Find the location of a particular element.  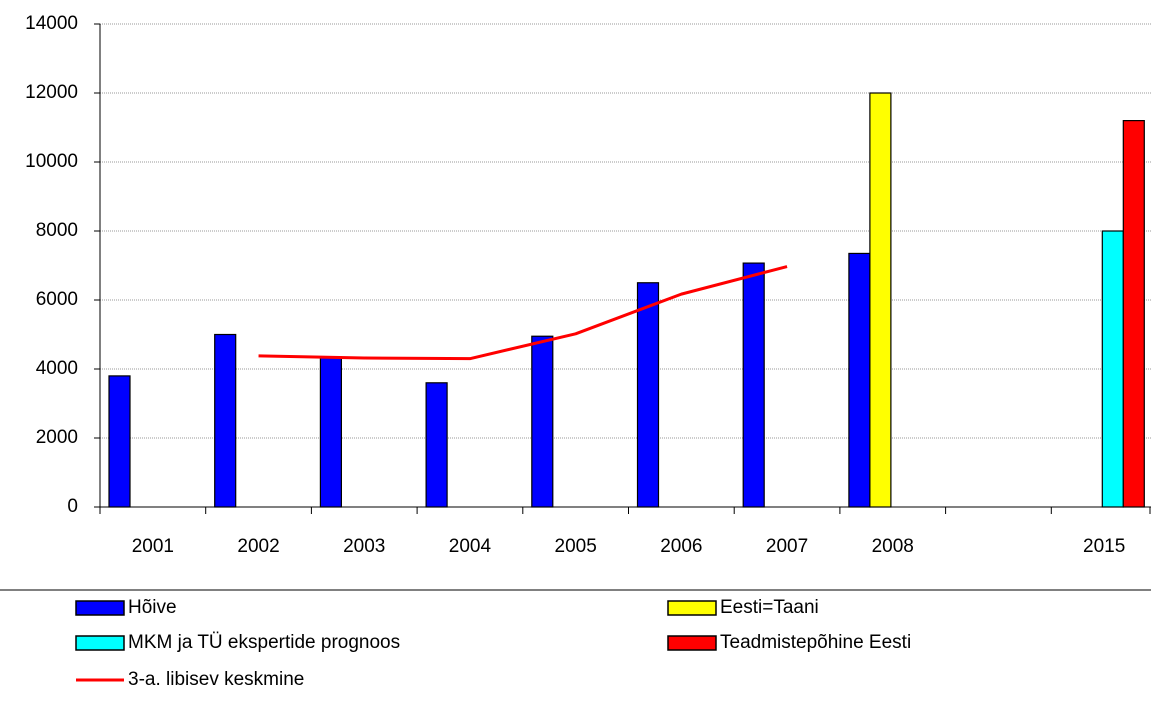

y-tick-label: 2000 is located at coordinates (57, 437).